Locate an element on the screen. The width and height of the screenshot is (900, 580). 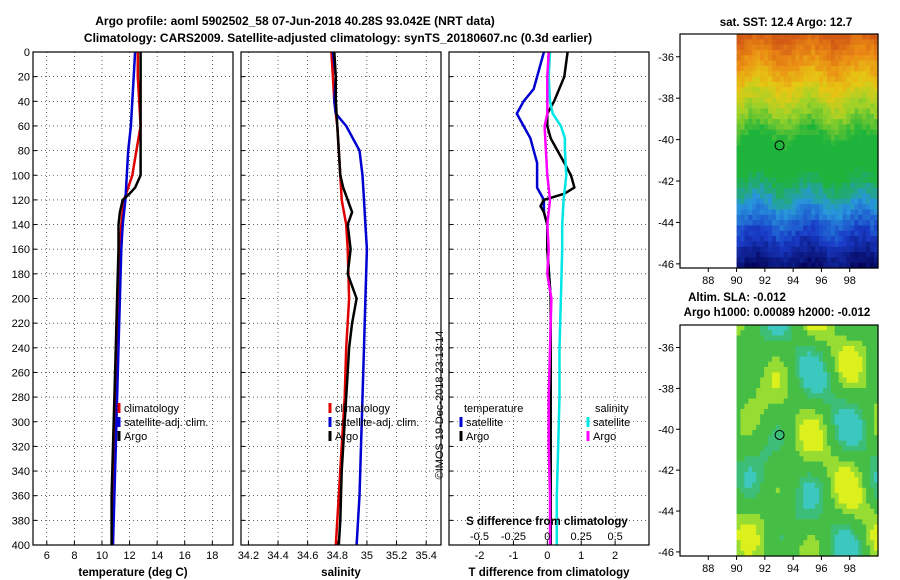
x-tick-label: -1 is located at coordinates (514, 556).